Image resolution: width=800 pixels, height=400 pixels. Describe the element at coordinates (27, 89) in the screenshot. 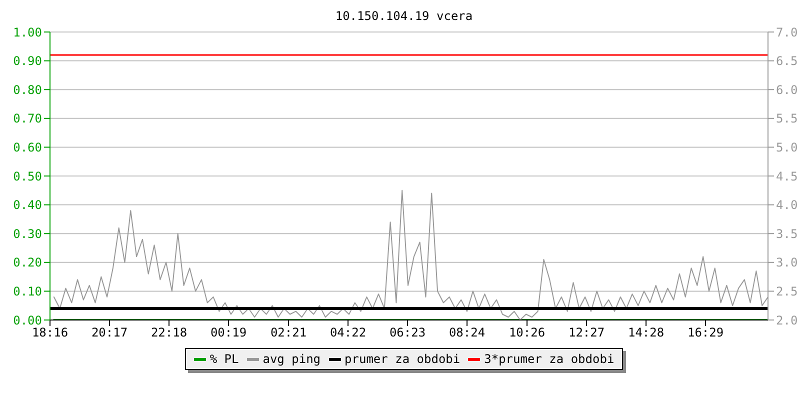

I see `y-tick-label: 0.80` at that location.